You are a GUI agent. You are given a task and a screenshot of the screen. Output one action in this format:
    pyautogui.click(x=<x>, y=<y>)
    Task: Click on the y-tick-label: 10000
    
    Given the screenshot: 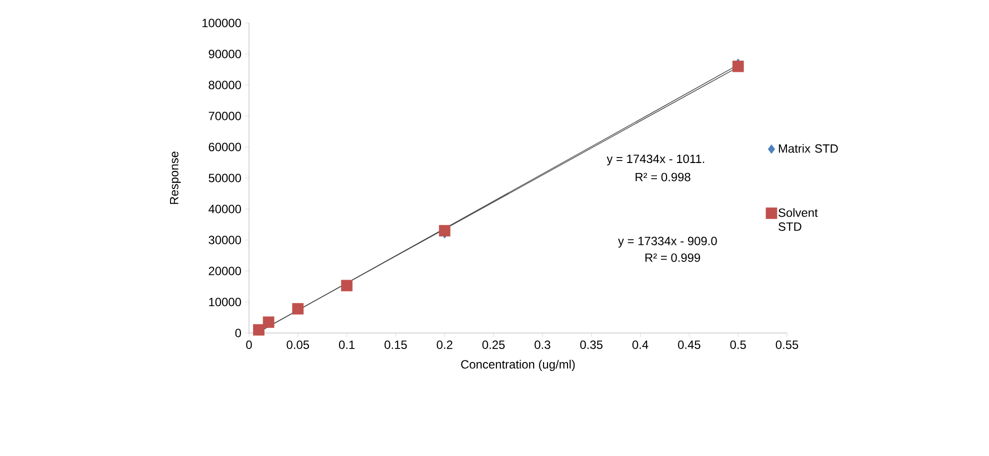 What is the action you would take?
    pyautogui.click(x=225, y=302)
    